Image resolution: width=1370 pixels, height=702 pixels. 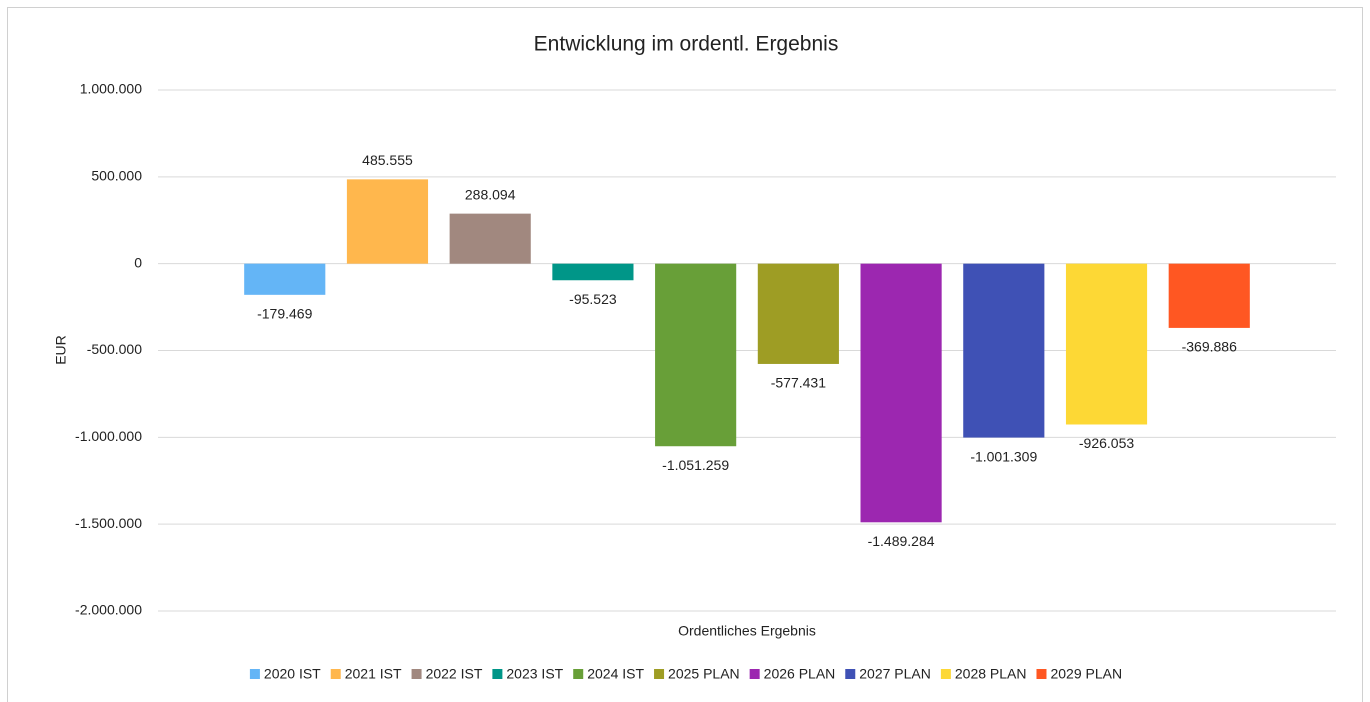 I want to click on data-label: -95.523, so click(x=593, y=299).